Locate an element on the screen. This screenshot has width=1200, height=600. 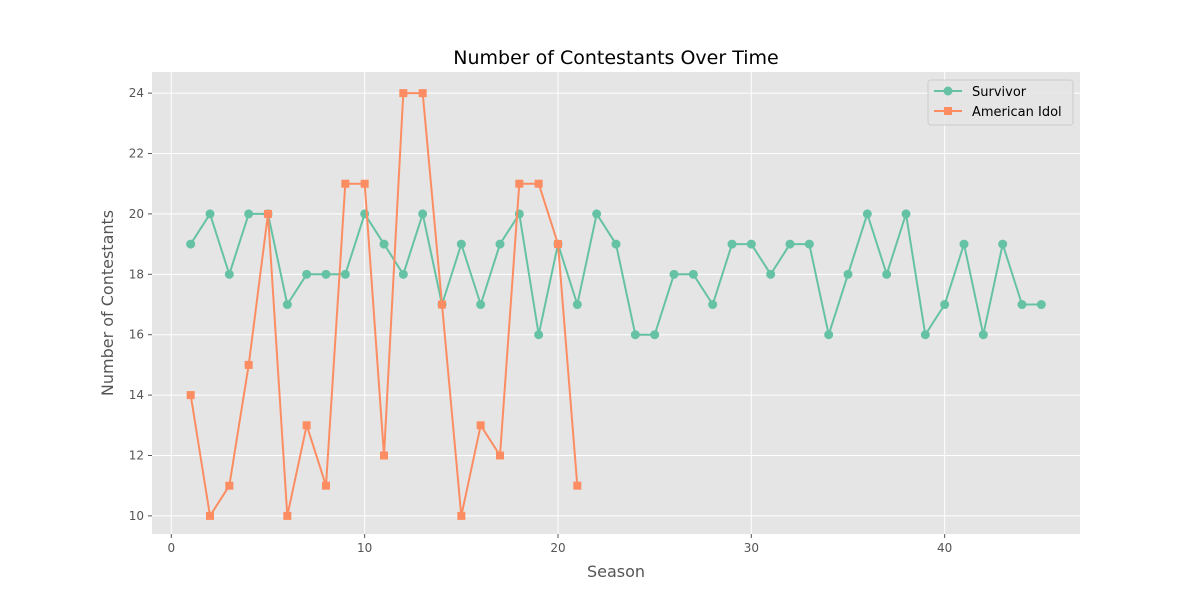
y-tick-label: 18 is located at coordinates (136, 274).